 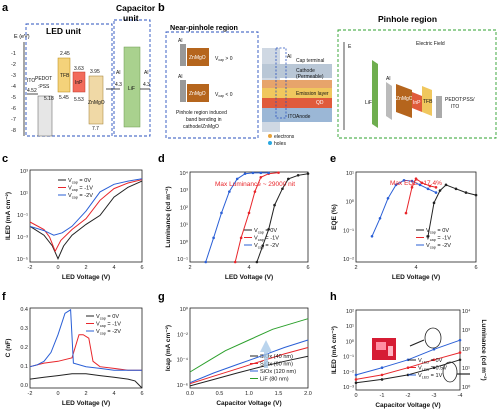 I want to click on led-unit-box, so click(x=69, y=80).